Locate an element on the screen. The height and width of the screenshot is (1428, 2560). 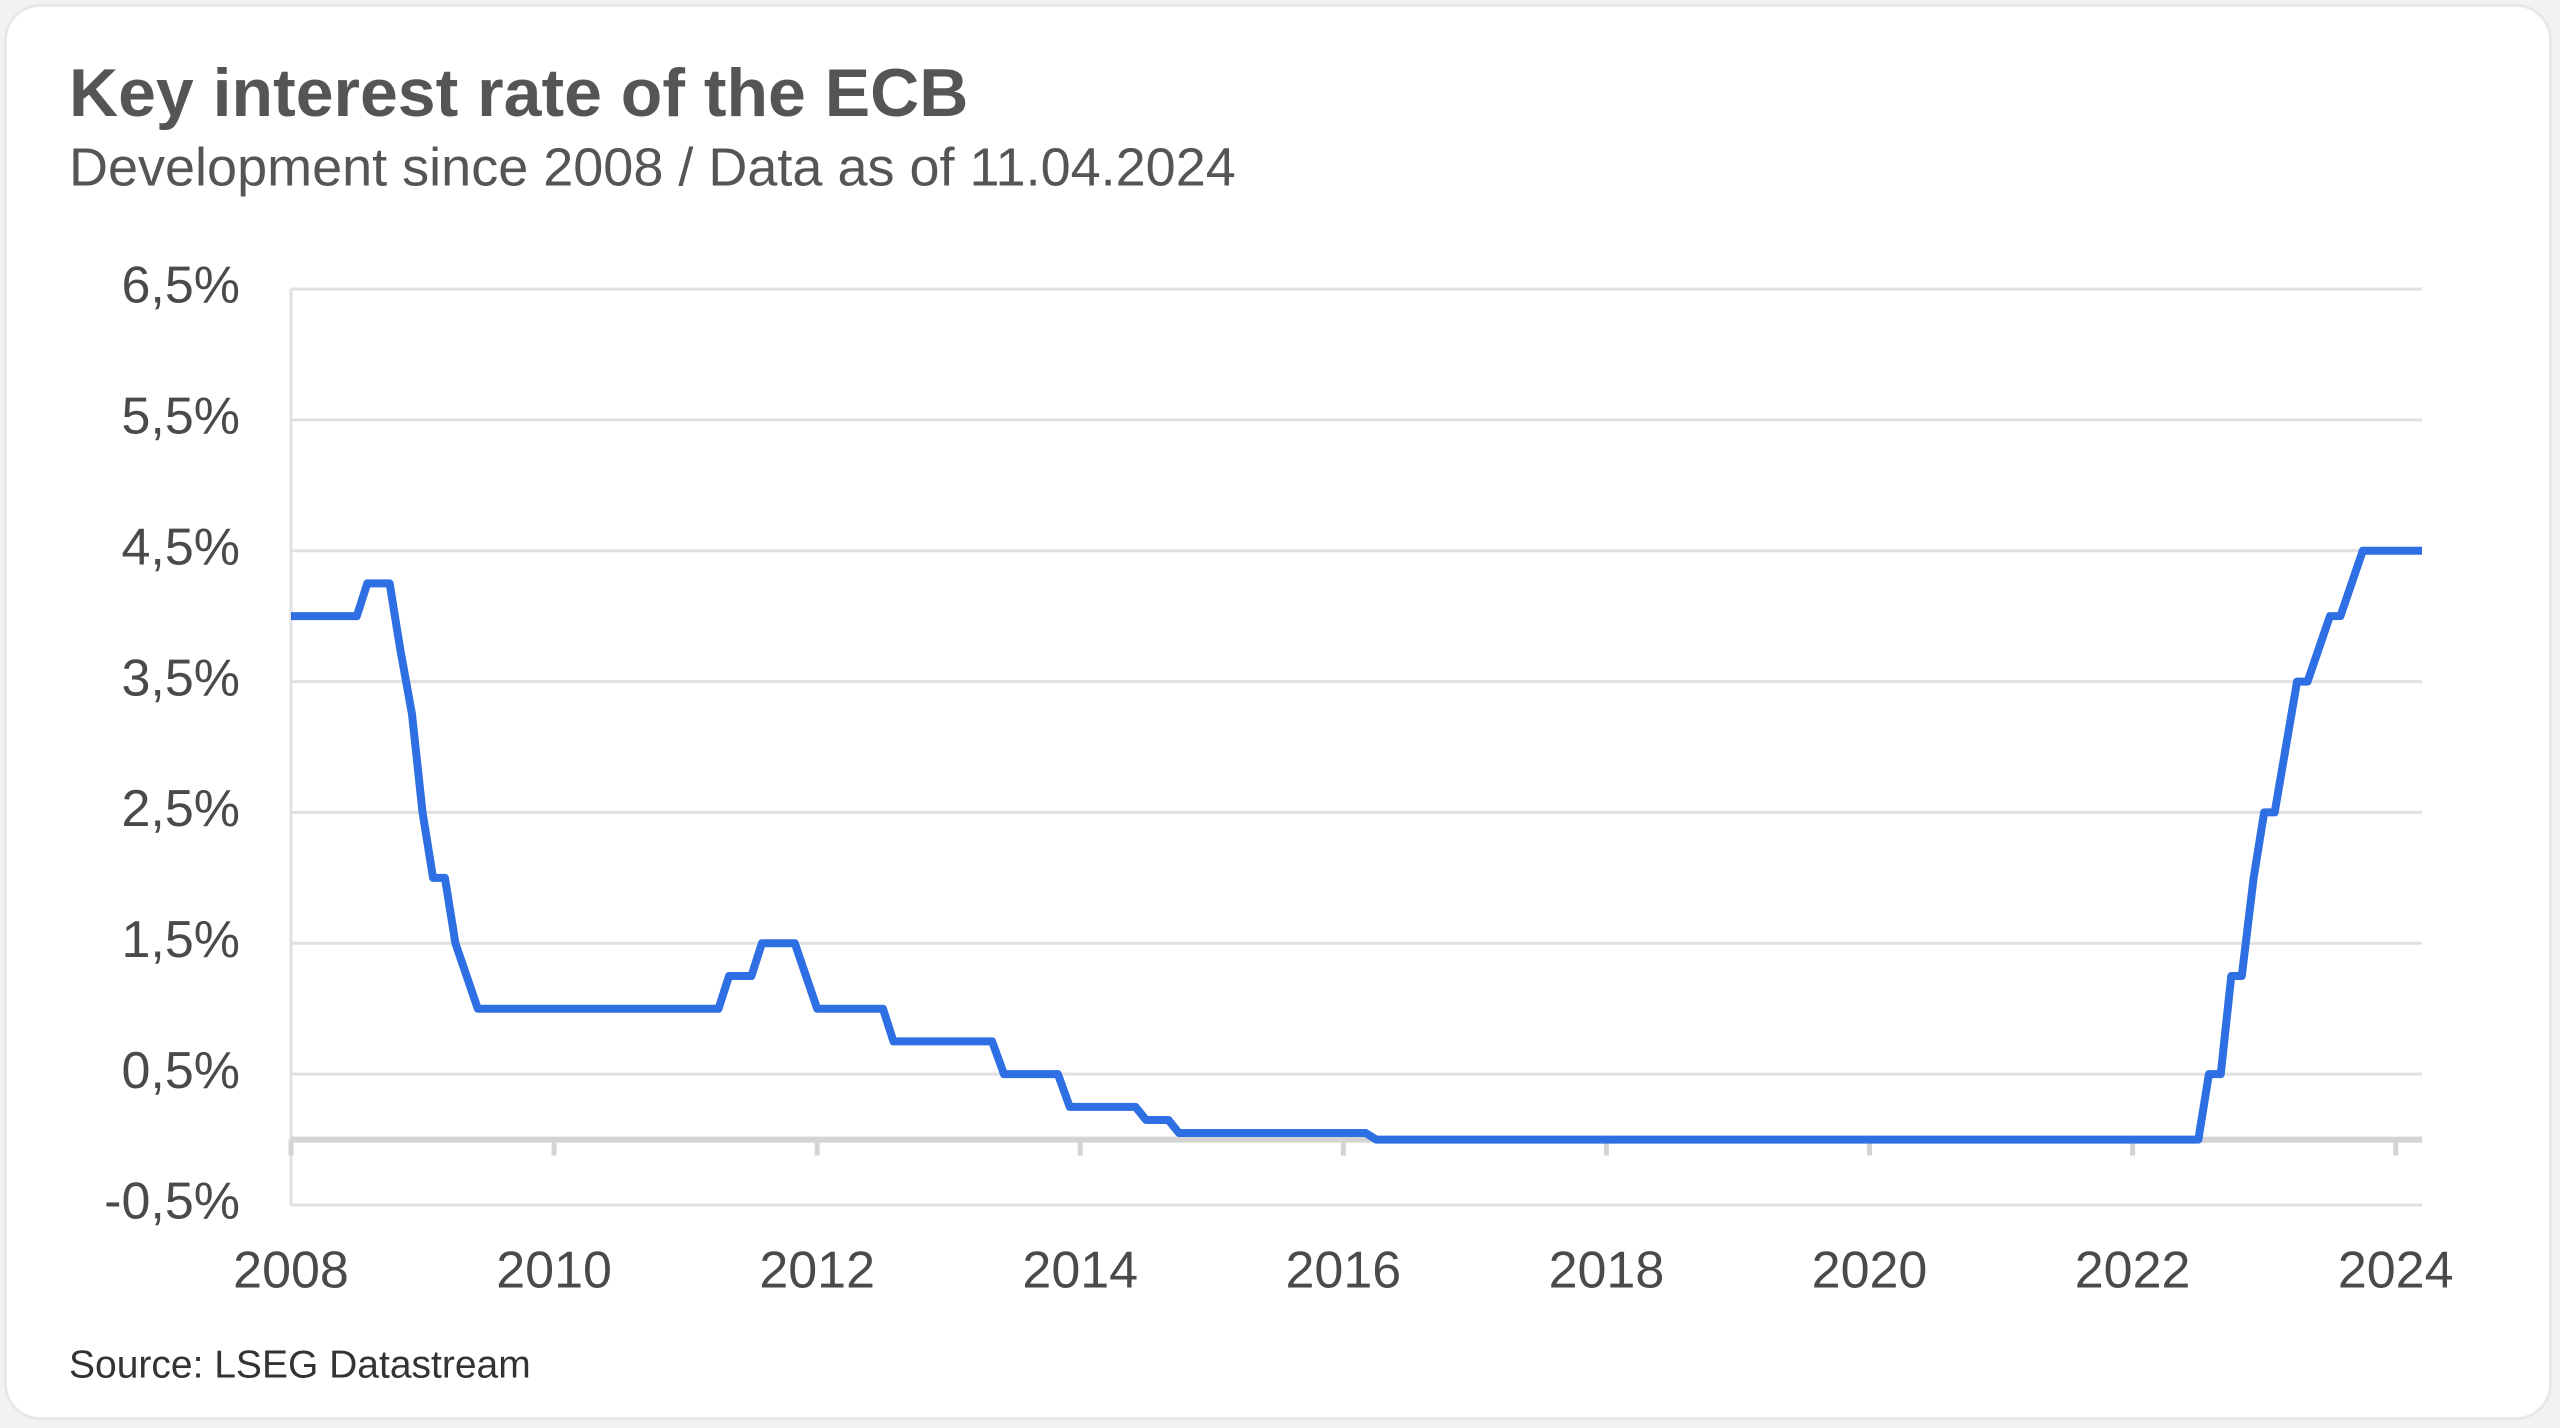
x-tick-label: 2022 is located at coordinates (2133, 1271).